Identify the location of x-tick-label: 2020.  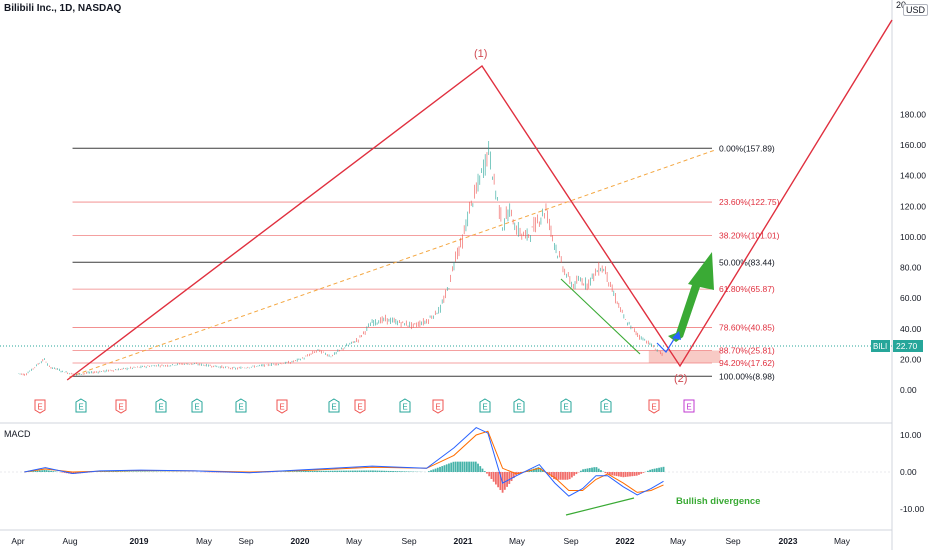
(300, 541).